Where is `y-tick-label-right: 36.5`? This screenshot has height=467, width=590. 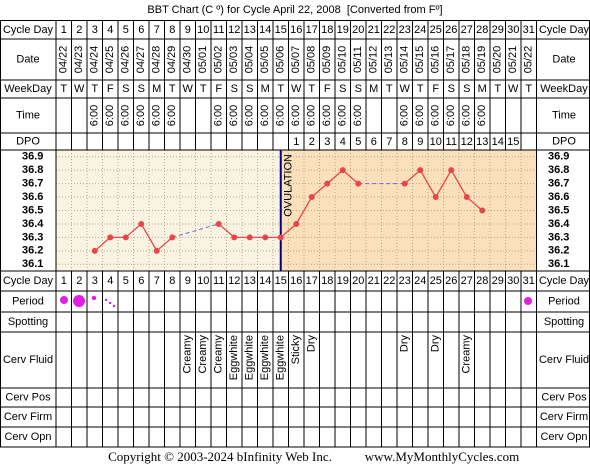 y-tick-label-right: 36.5 is located at coordinates (558, 210).